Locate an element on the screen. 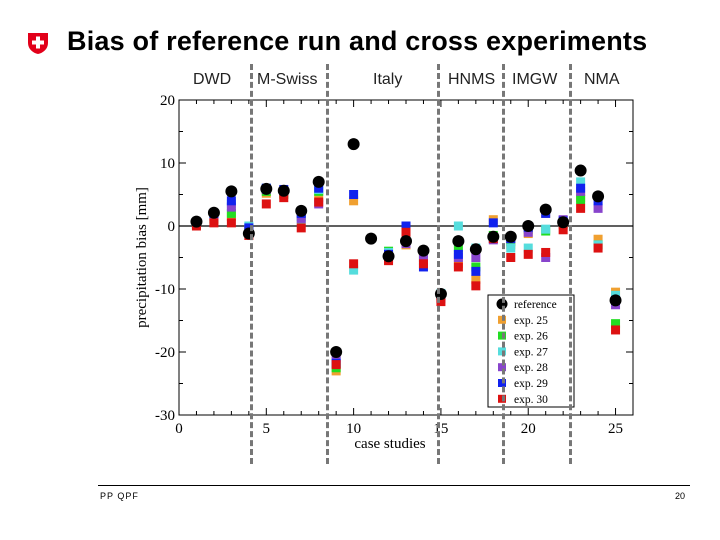 The height and width of the screenshot is (540, 720). y-tick-label: -30 is located at coordinates (165, 416).